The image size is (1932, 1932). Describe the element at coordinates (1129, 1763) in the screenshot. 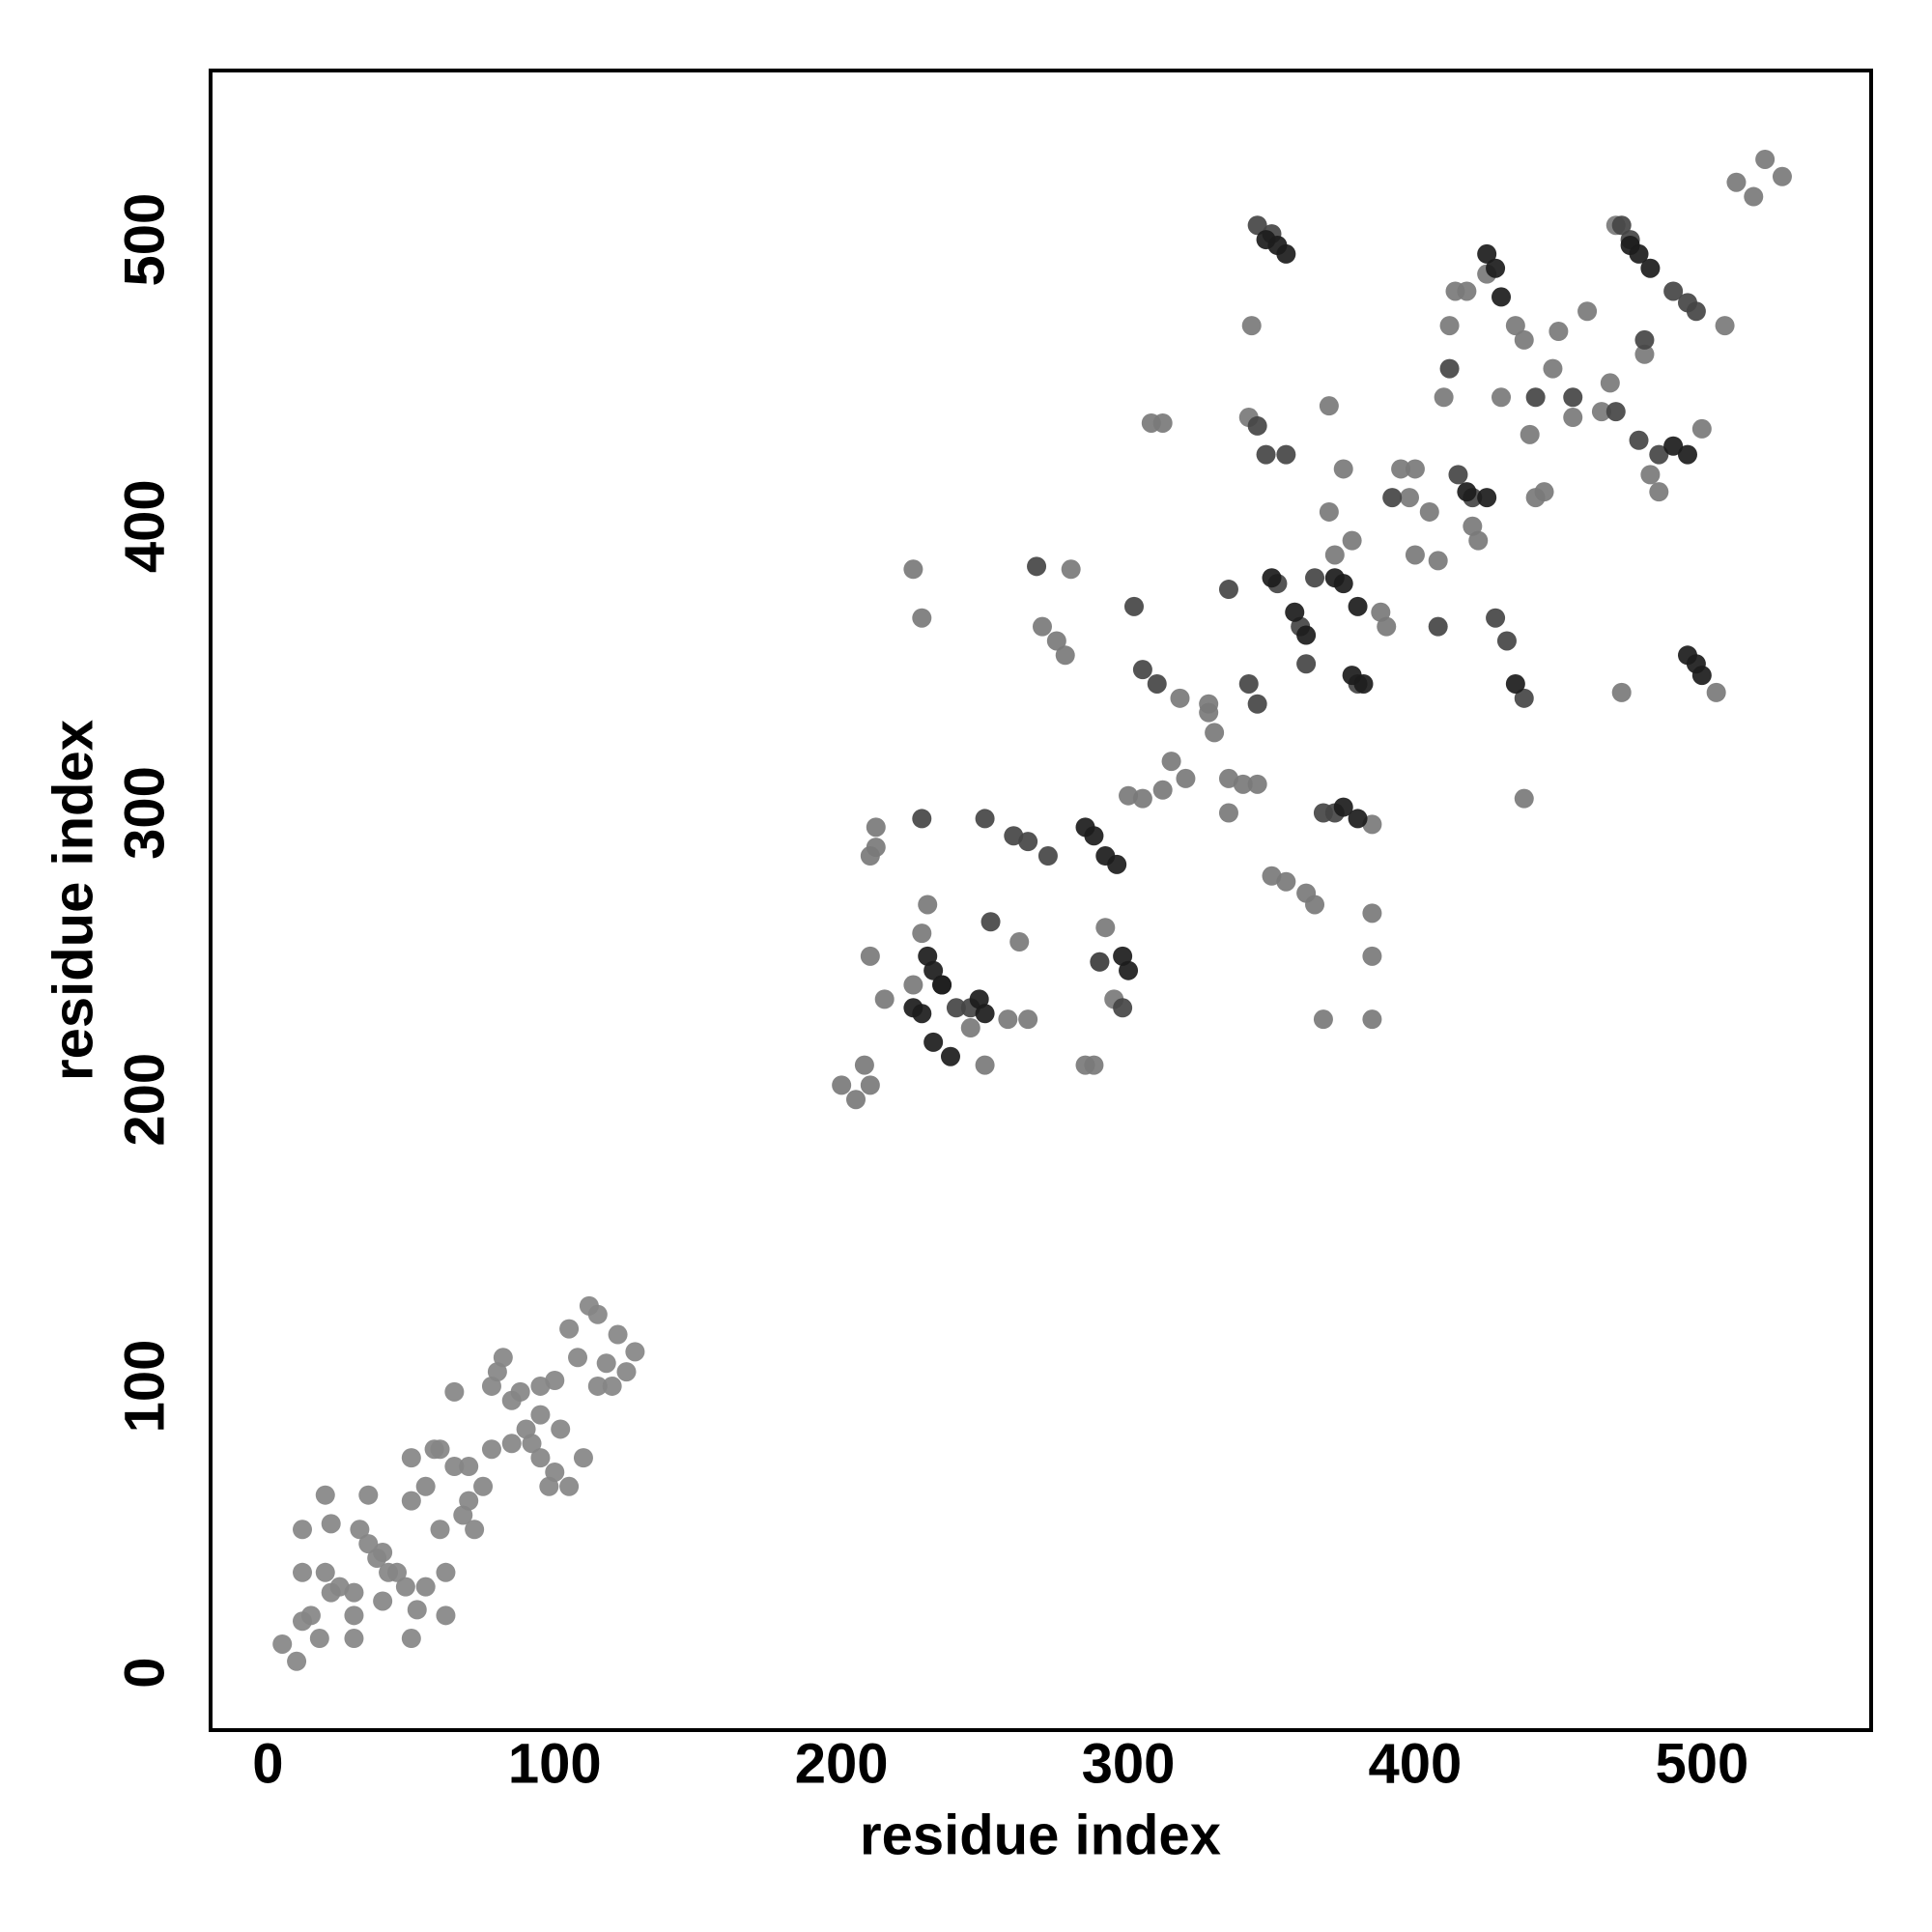

I see `x-tick-label: 300` at that location.